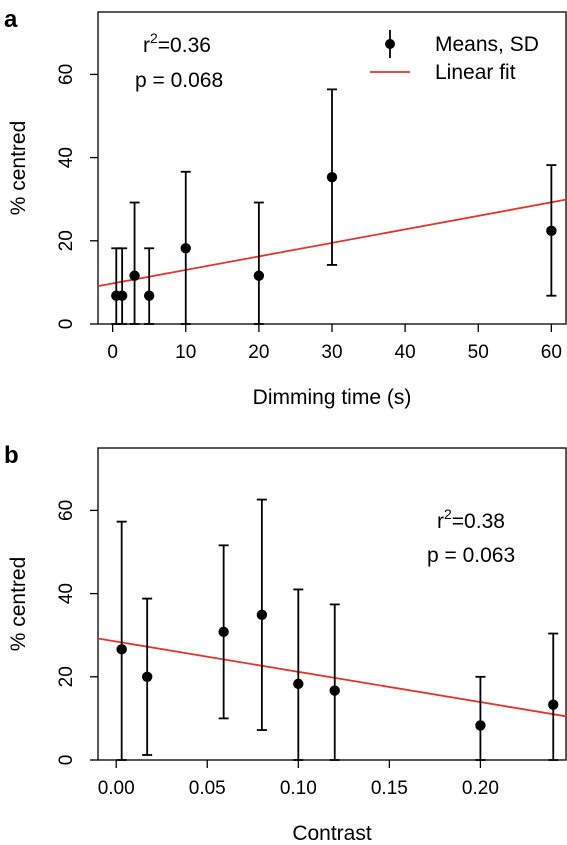  Describe the element at coordinates (551, 352) in the screenshot. I see `x-tick-label: 60` at that location.